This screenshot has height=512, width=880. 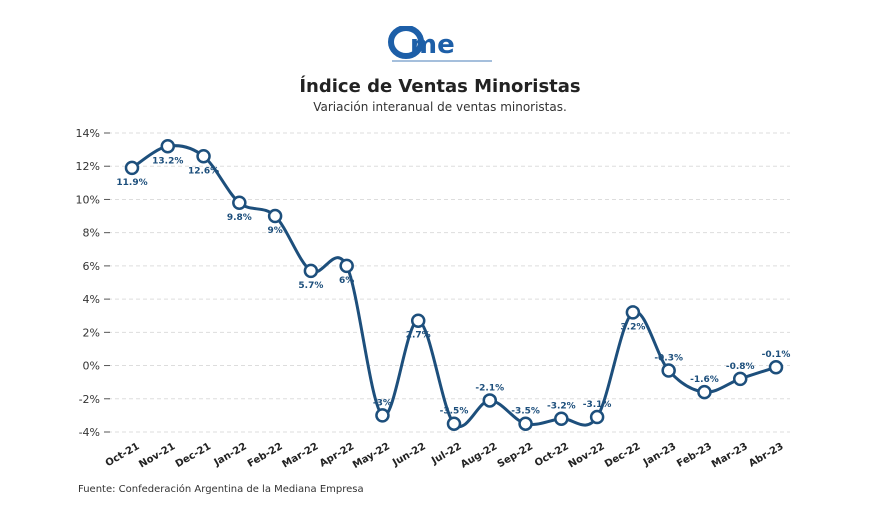 I want to click on y-tick-label: 0%, so click(x=91, y=366).